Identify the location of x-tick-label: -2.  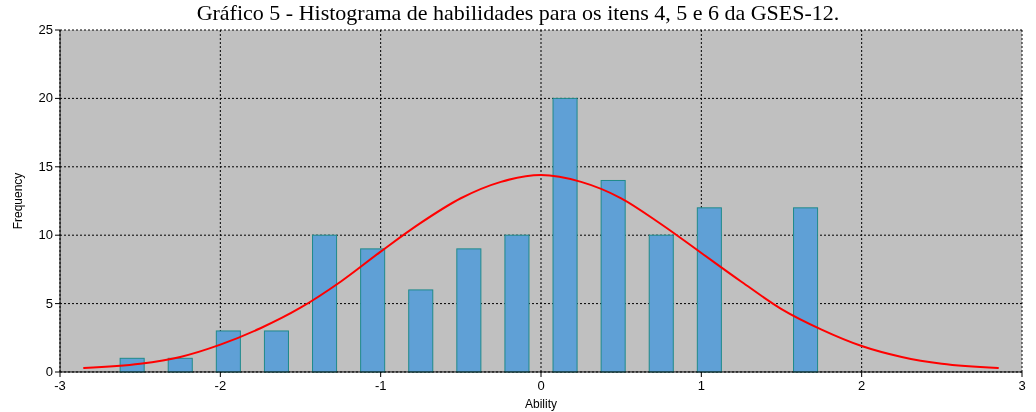
(220, 385).